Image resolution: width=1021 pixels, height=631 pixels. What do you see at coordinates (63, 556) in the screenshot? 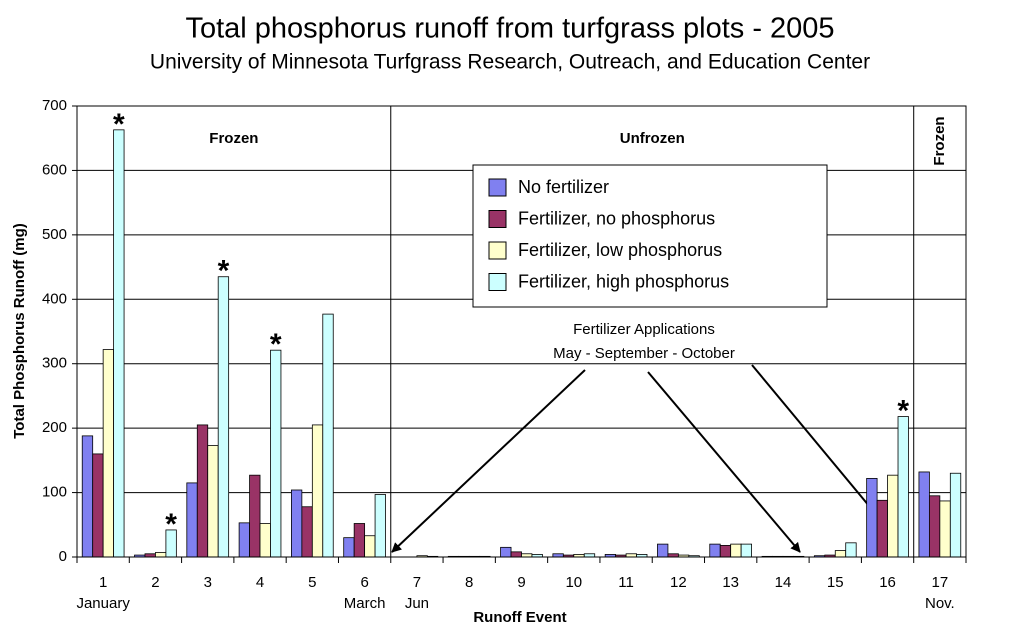
I see `y-tick-label: 0` at bounding box center [63, 556].